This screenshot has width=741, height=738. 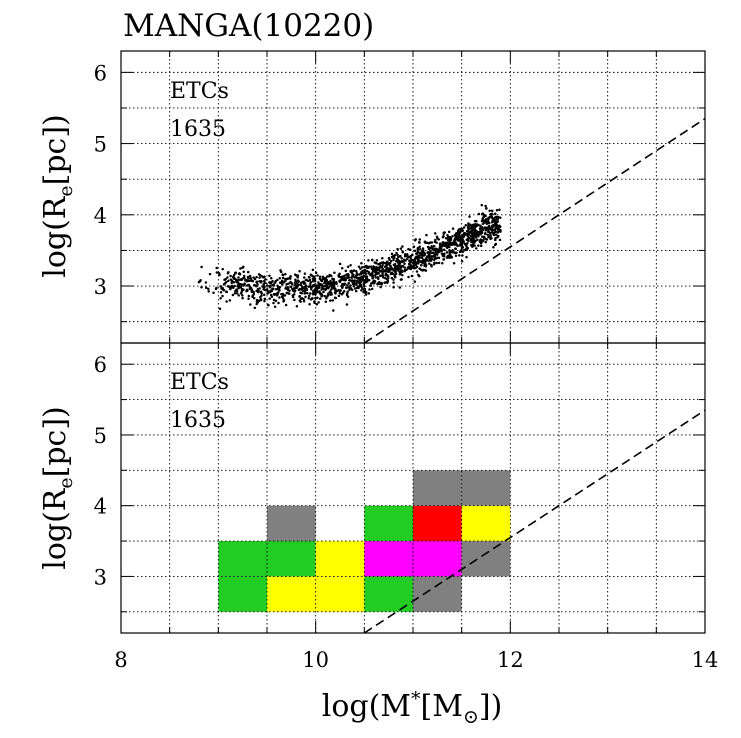 What do you see at coordinates (100, 73) in the screenshot?
I see `y-tick-label: 6` at bounding box center [100, 73].